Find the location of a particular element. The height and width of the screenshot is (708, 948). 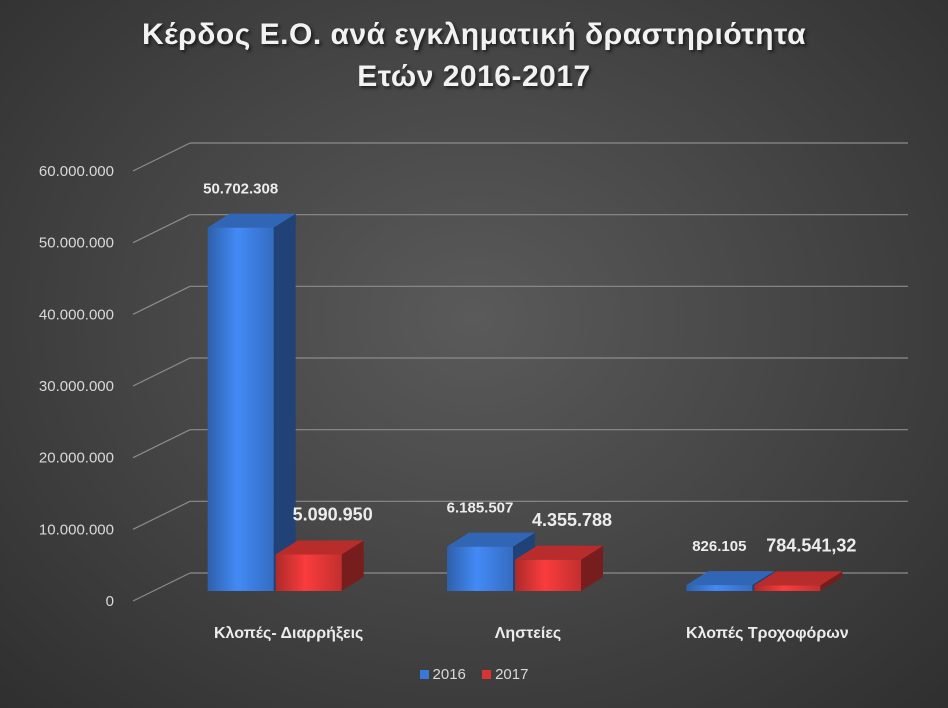

bar-2016-0-top is located at coordinates (251, 220).